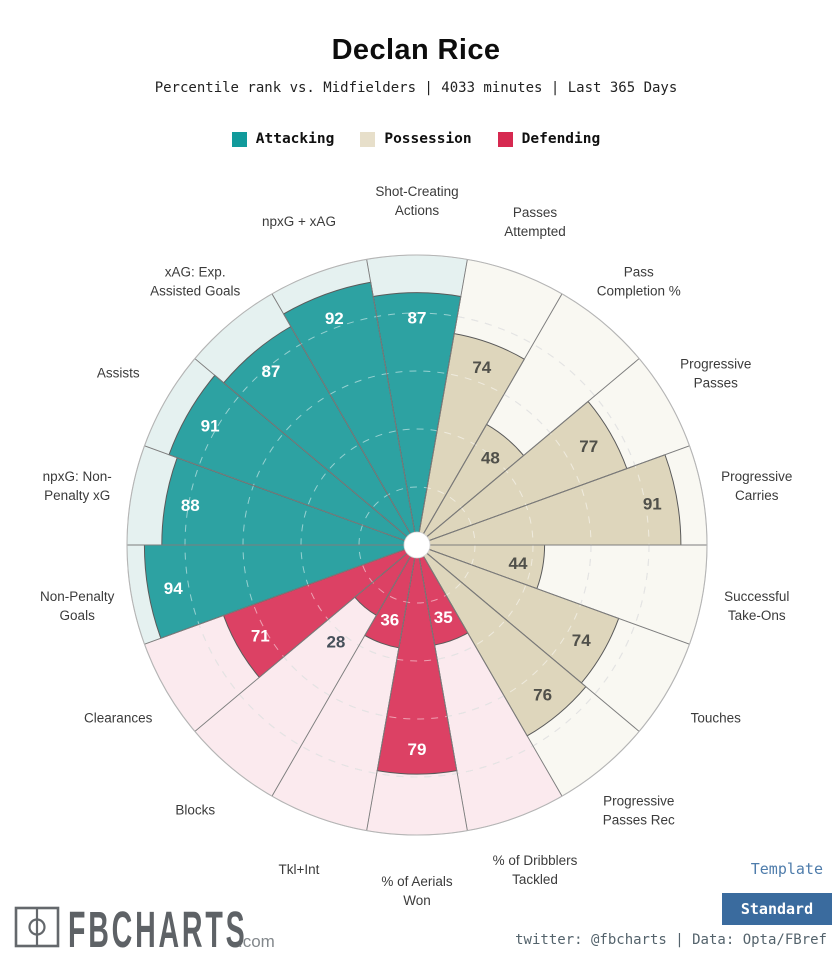 Image resolution: width=832 pixels, height=957 pixels. Describe the element at coordinates (443, 617) in the screenshot. I see `slice-value-label: 35` at that location.